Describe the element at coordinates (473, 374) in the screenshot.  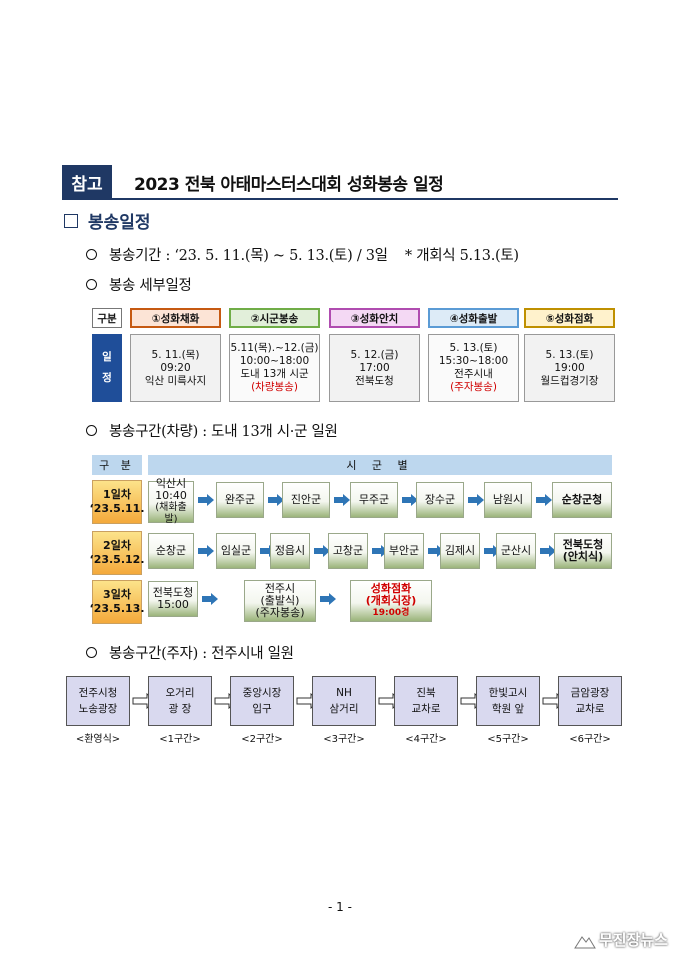
I see `stage-detail-line: 전주시내` at that location.